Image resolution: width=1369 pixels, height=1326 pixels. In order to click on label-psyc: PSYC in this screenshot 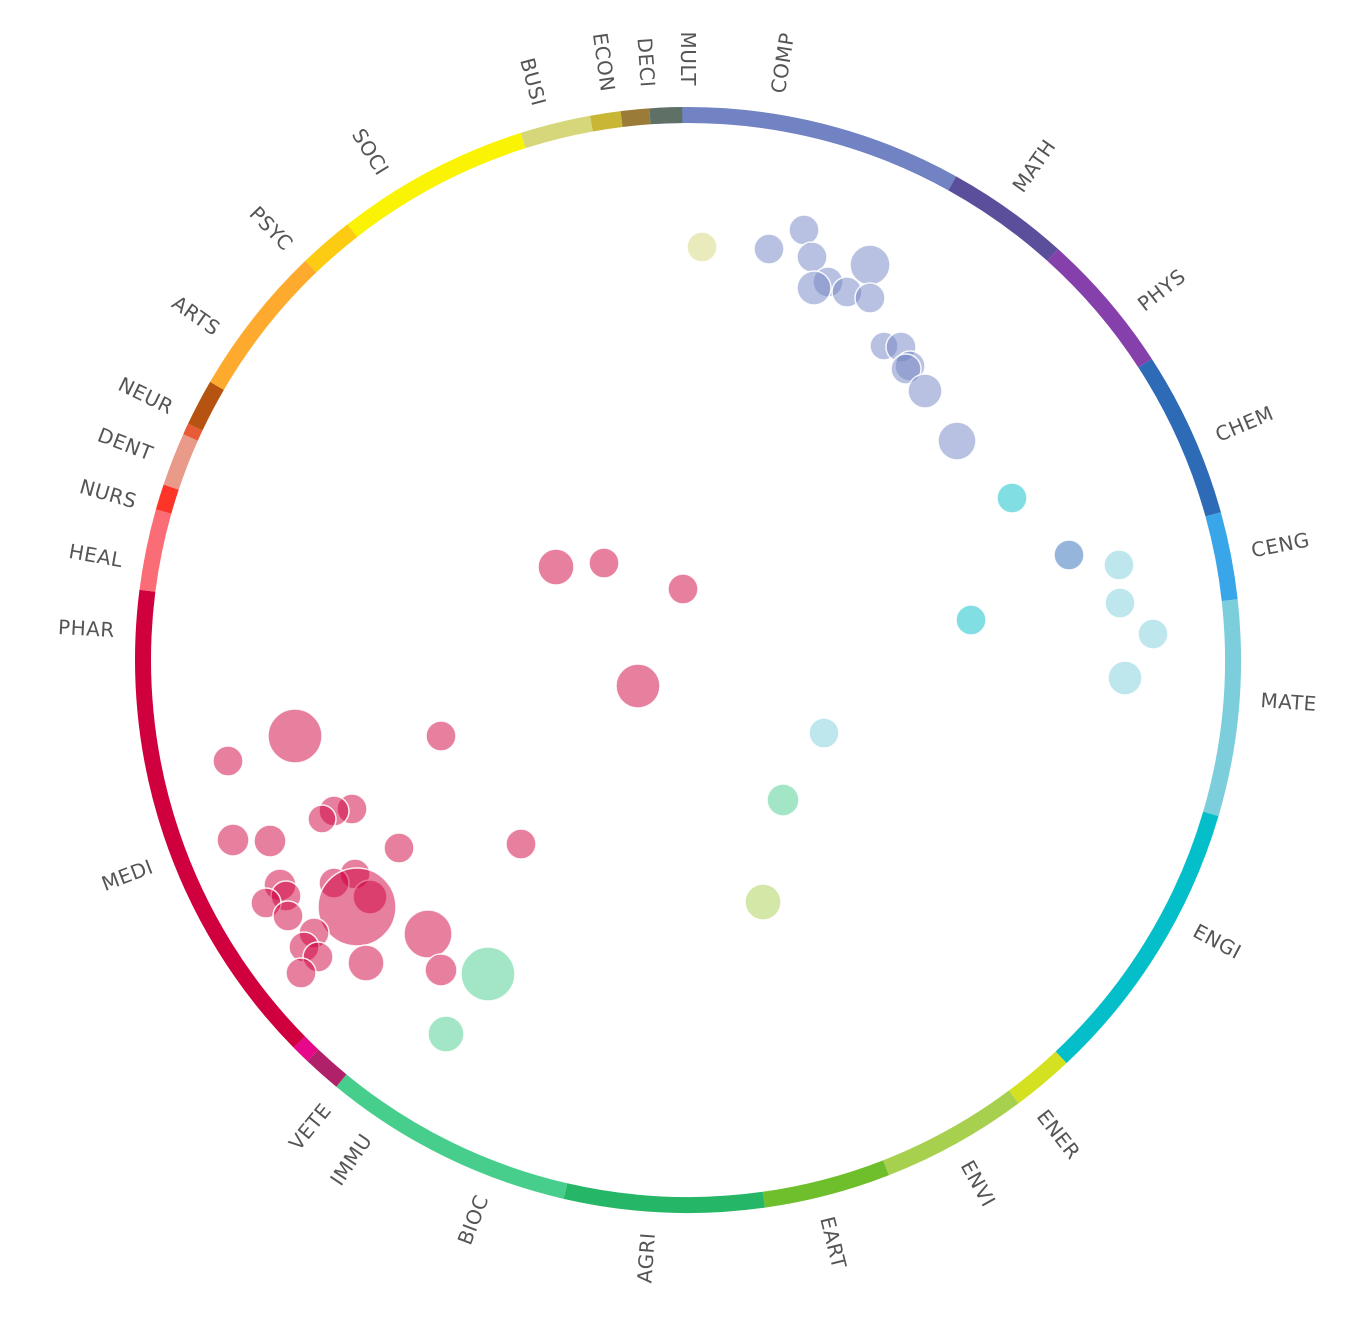, I will do `click(271, 228)`.